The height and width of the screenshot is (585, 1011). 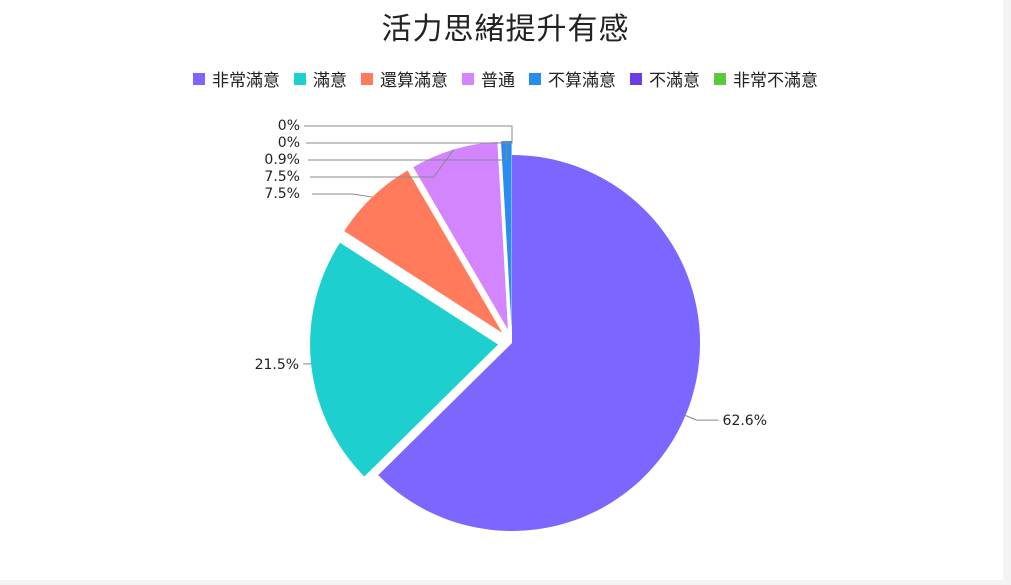 I want to click on page-edge-bottom, so click(x=505, y=582).